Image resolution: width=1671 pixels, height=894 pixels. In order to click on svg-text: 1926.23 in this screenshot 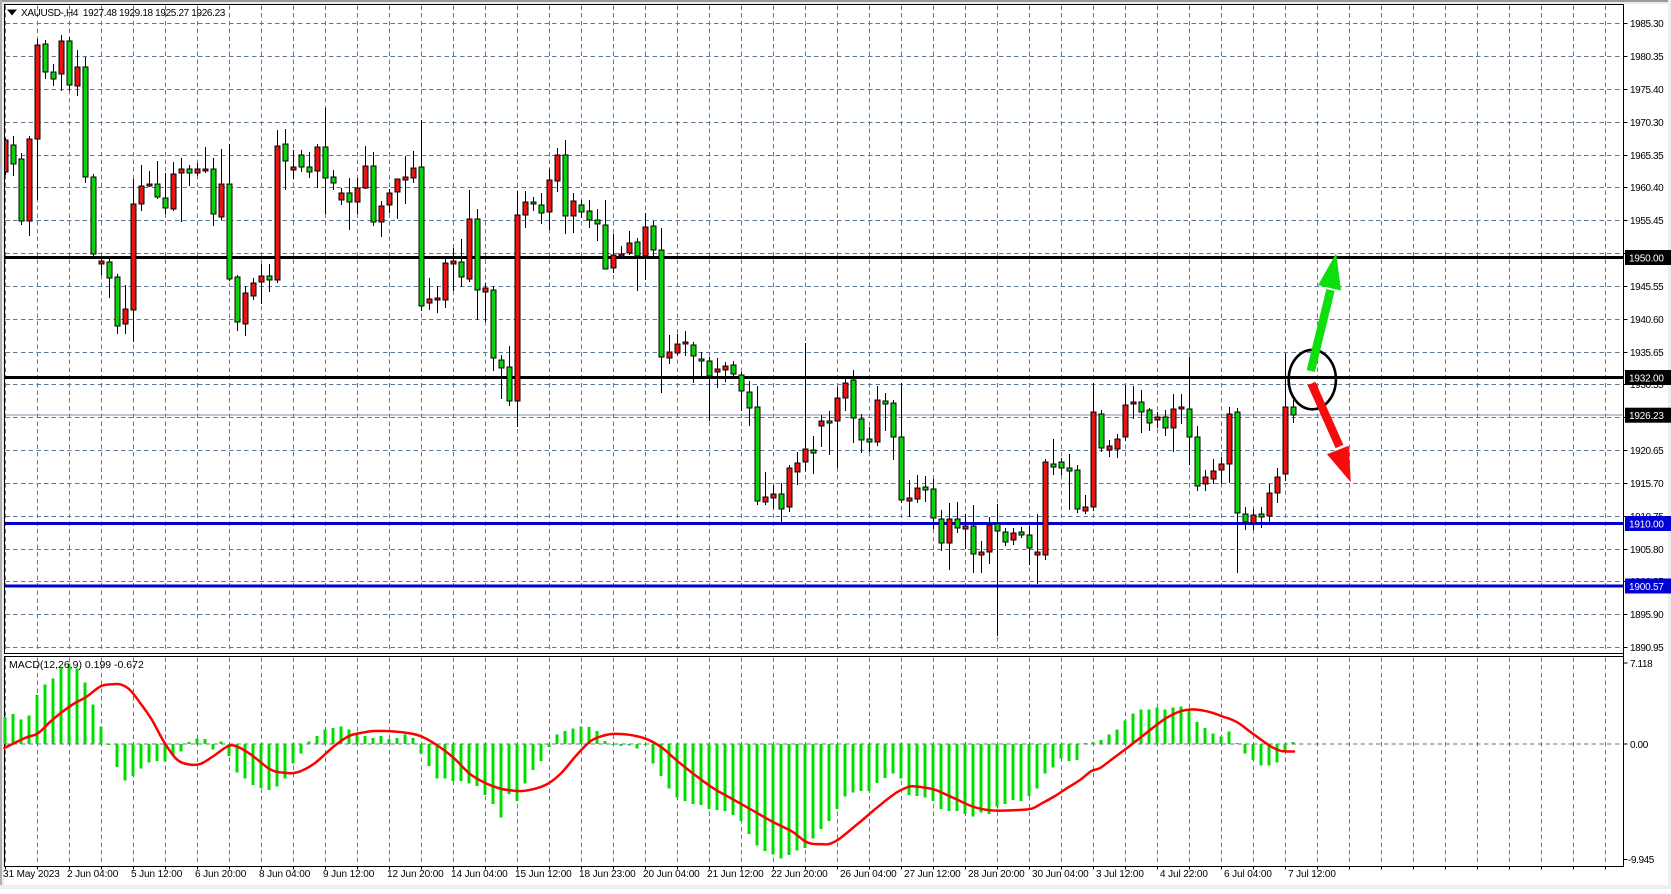, I will do `click(1646, 416)`.